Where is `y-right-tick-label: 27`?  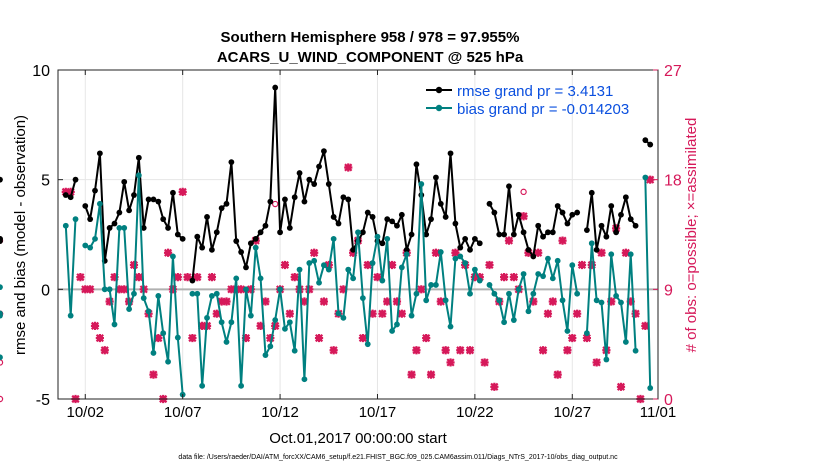 y-right-tick-label: 27 is located at coordinates (673, 71).